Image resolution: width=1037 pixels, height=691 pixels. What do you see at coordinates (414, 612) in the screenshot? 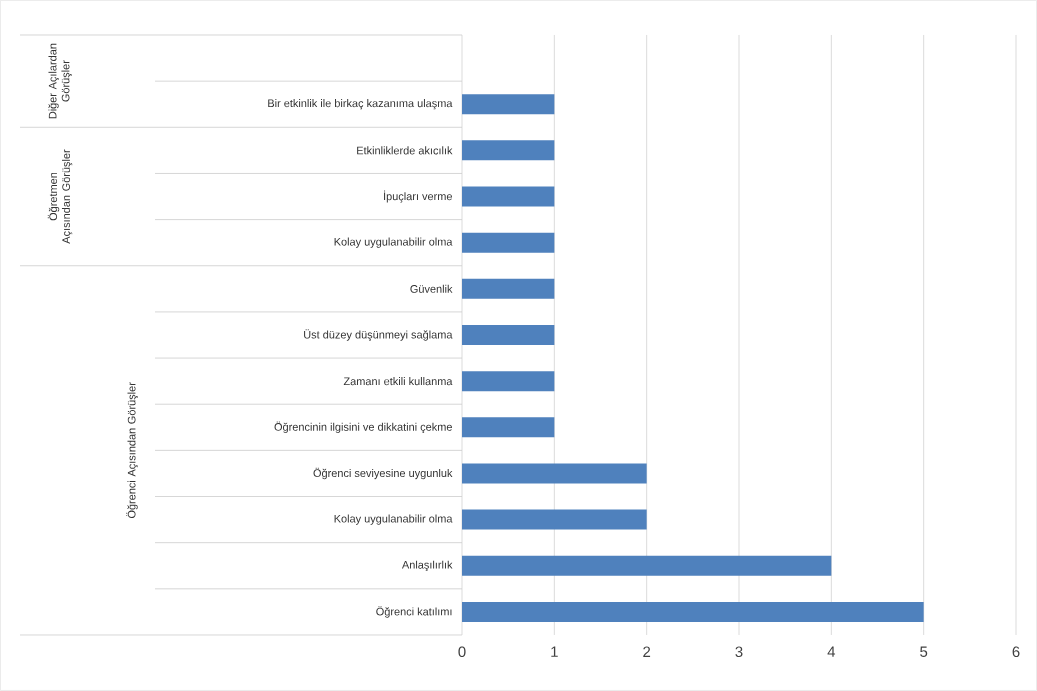
I see `y-tick-label: Öğrenci katılımı` at bounding box center [414, 612].